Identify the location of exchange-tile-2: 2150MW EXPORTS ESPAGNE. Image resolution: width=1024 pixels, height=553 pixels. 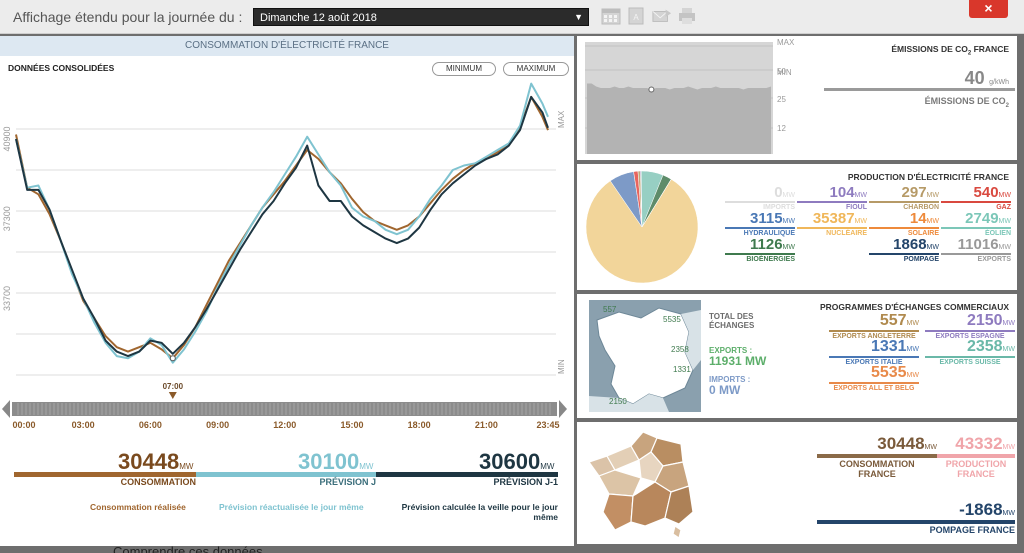
(970, 326).